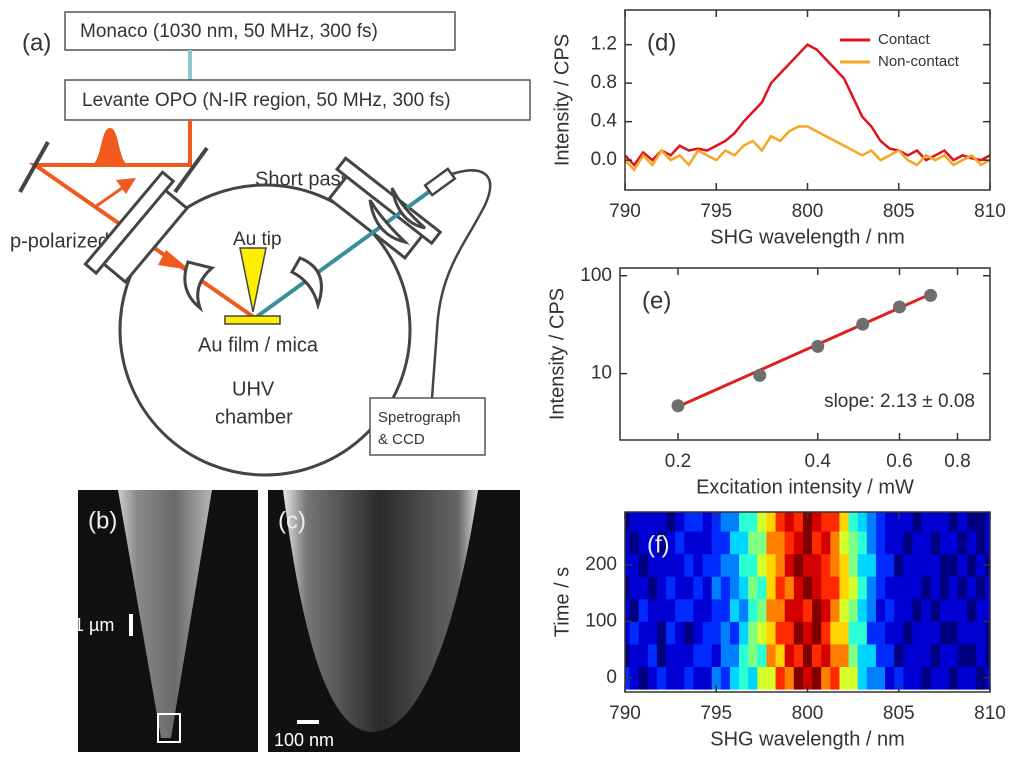 This screenshot has height=759, width=1014. Describe the element at coordinates (110, 196) in the screenshot. I see `polarization-arrow` at that location.